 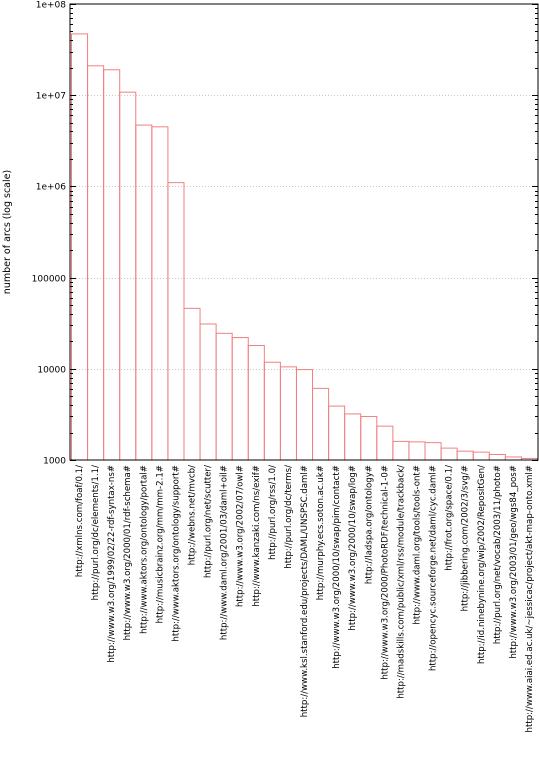 What do you see at coordinates (321, 532) in the screenshot?
I see `x-category-label: http://murphy.ecs.soton.ac.uk#` at bounding box center [321, 532].